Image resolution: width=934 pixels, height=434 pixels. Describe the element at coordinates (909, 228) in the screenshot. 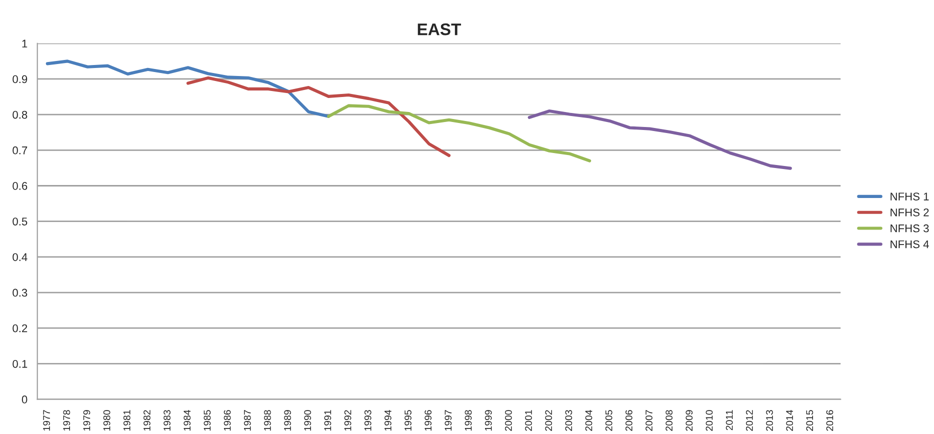

I see `legend-label: NFHS 3` at that location.